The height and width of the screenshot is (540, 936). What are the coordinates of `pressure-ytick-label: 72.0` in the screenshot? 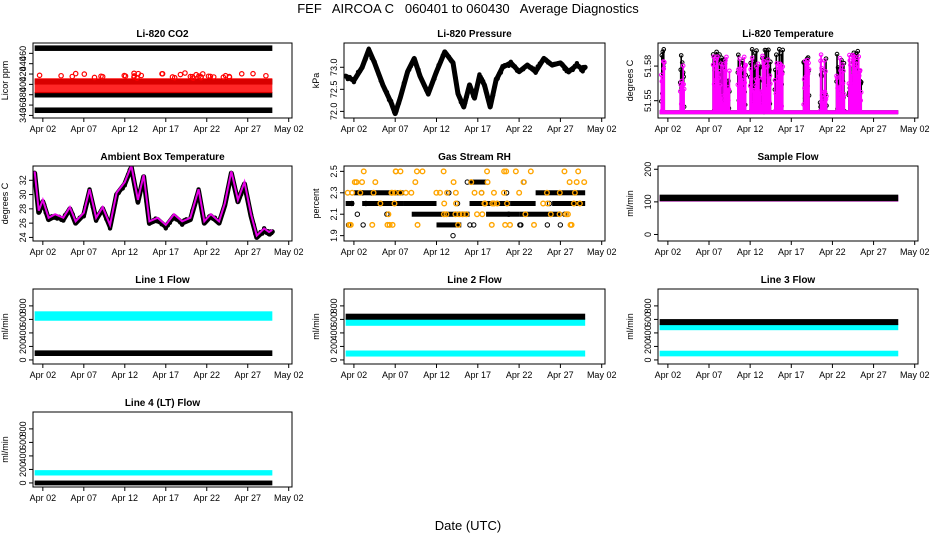 It's located at (334, 112).